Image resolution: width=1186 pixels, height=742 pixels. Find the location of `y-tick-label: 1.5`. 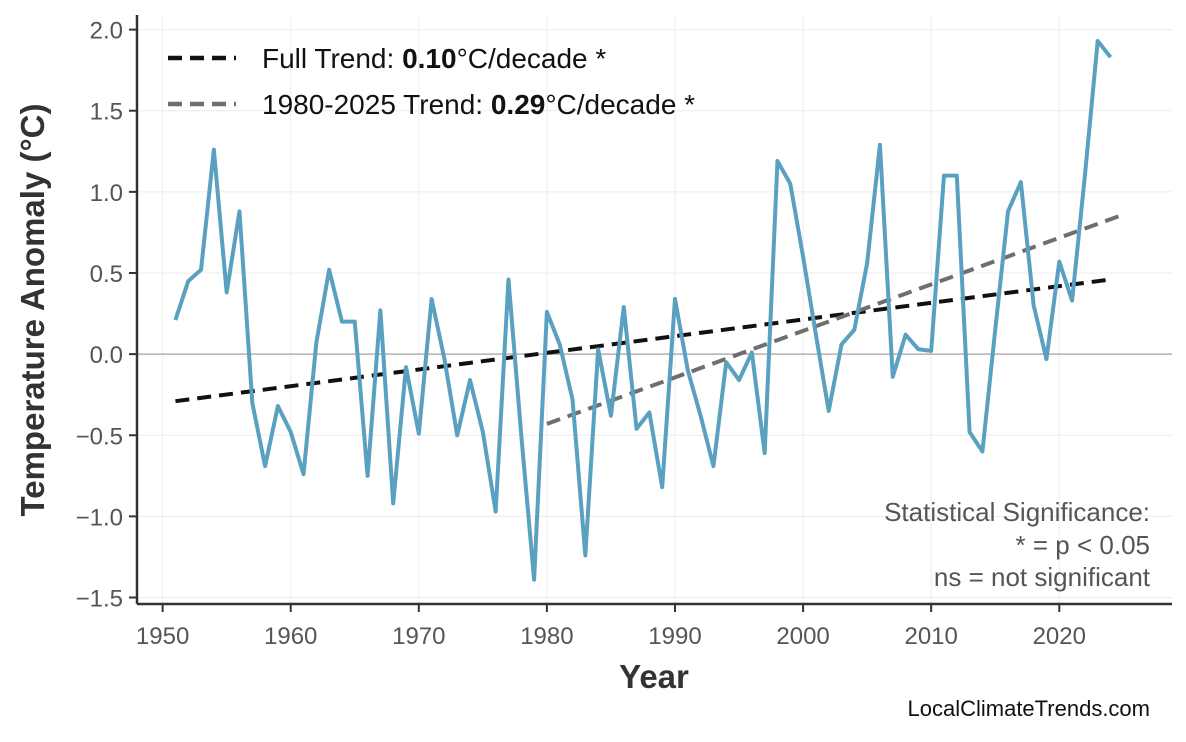

y-tick-label: 1.5 is located at coordinates (106, 112).